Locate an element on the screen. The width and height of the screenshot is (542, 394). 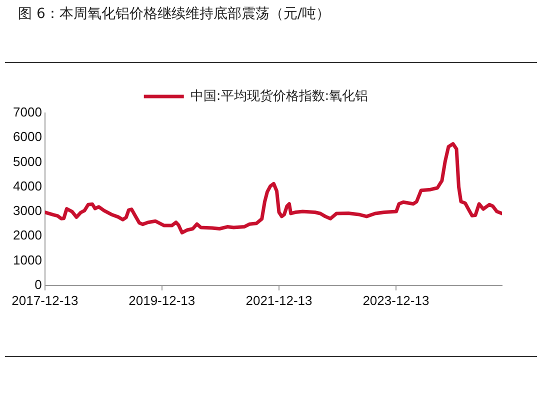
y-tick-label: 6000 is located at coordinates (27, 136).